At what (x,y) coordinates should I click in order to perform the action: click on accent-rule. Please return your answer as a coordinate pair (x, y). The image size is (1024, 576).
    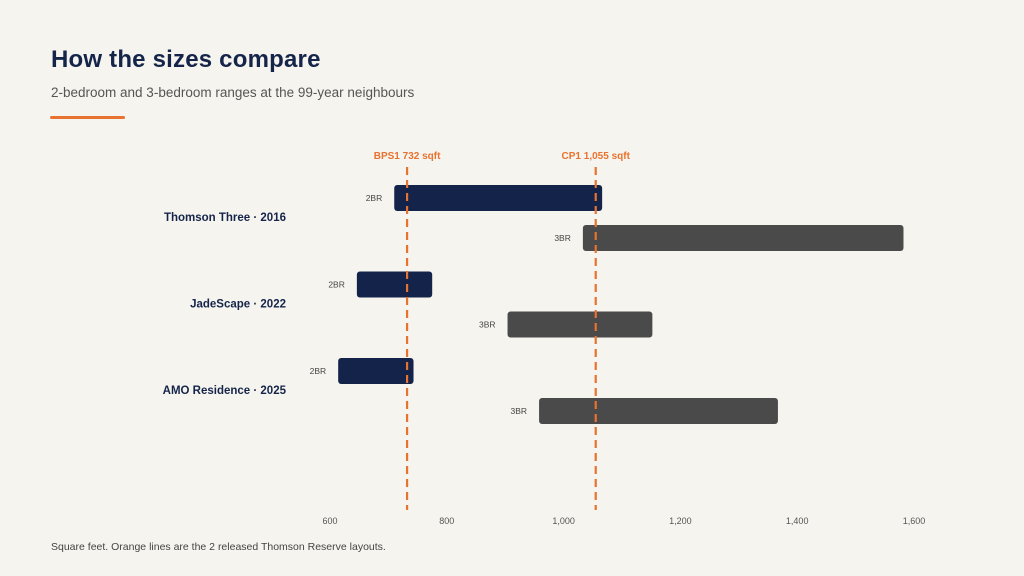
    Looking at the image, I should click on (87, 117).